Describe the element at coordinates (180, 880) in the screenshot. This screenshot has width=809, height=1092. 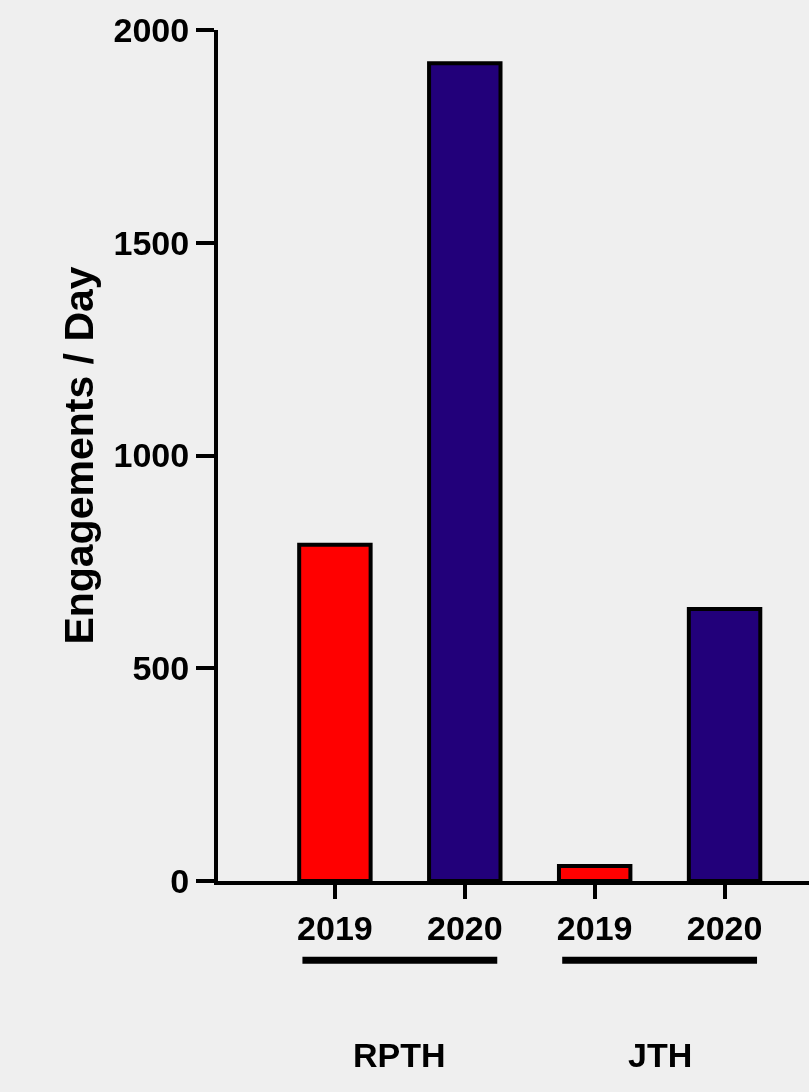
I see `y-tick-label: 0` at that location.